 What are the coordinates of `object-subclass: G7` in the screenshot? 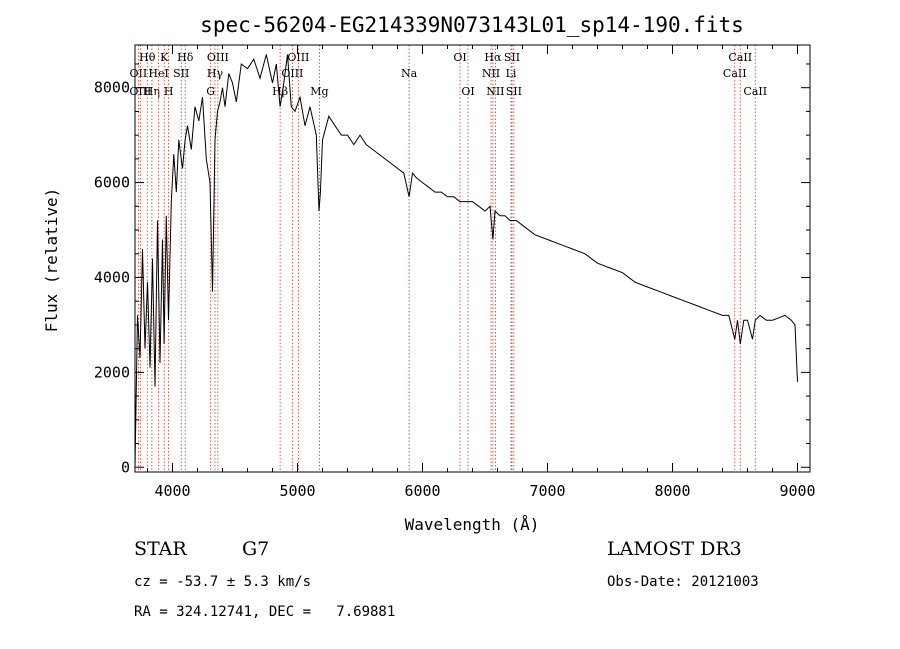 It's located at (256, 549).